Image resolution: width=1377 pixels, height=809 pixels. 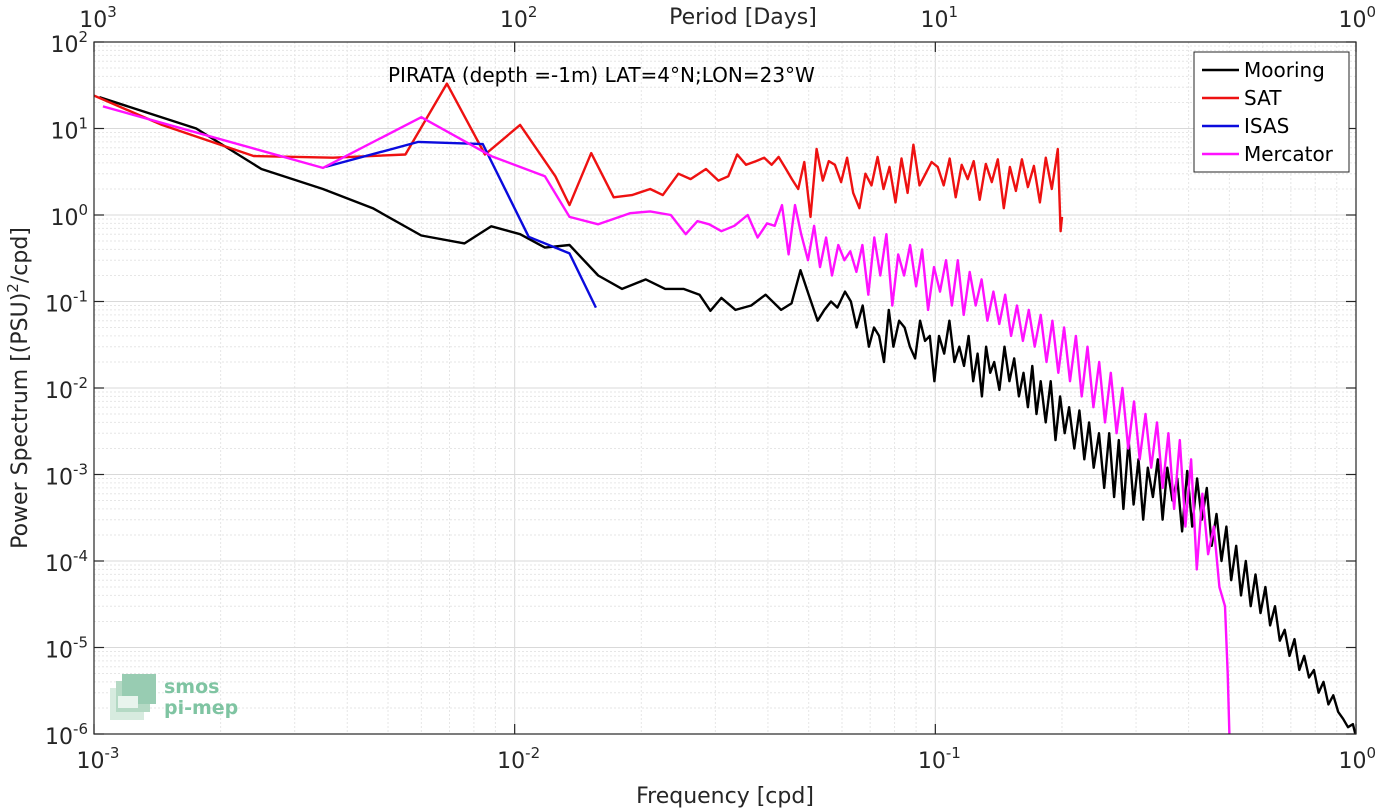 I want to click on series-line-sat, so click(x=579, y=157).